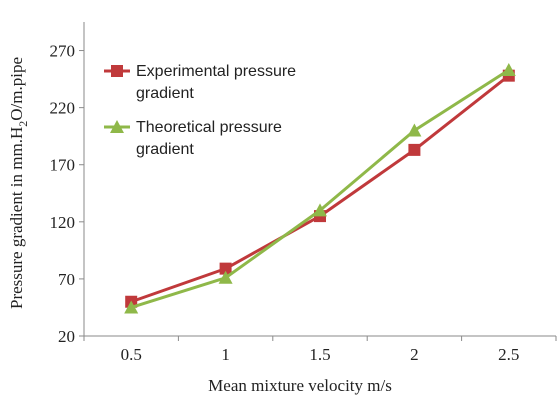 This screenshot has width=560, height=398. What do you see at coordinates (63, 108) in the screenshot?
I see `y-tick-label: 220` at bounding box center [63, 108].